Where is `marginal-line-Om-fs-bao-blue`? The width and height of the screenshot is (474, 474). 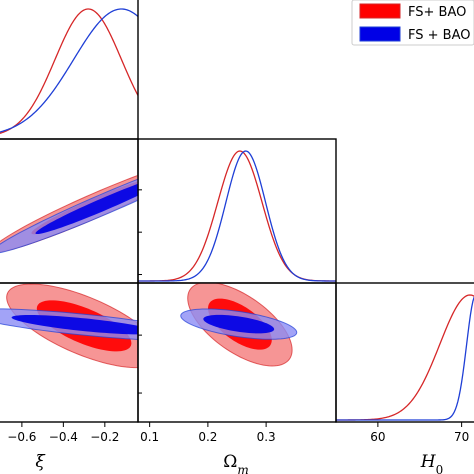 marginal-line-Om-fs-bao-blue is located at coordinates (237, 216).